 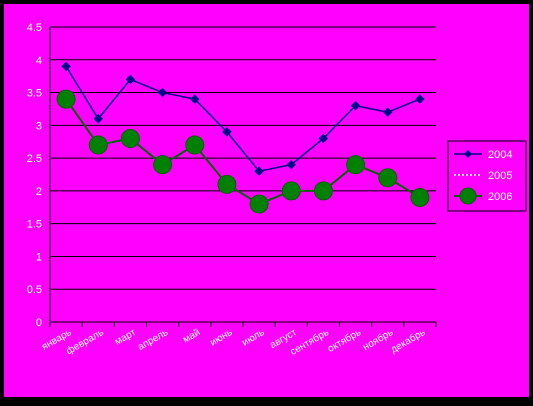 I want to click on y-tick-label: 1, so click(x=39, y=257).